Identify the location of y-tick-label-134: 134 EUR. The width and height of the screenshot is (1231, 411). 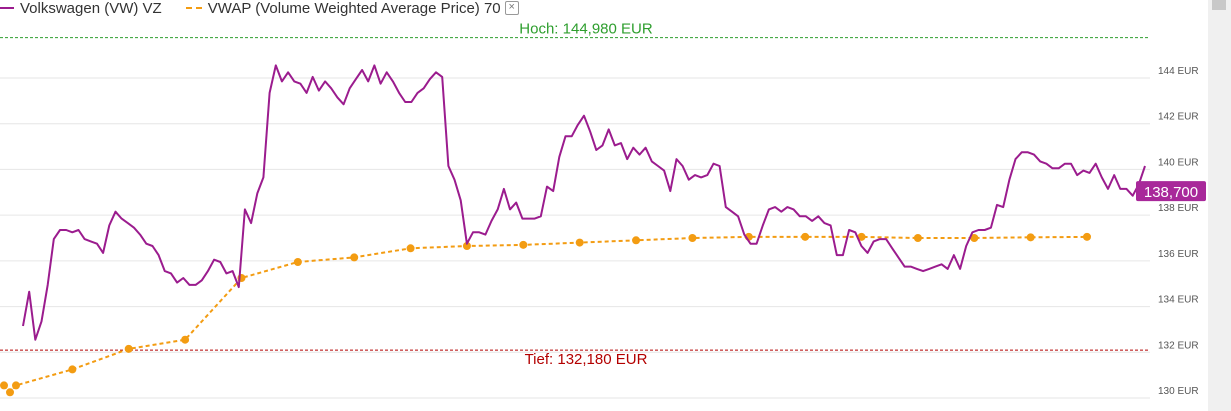
(1178, 300).